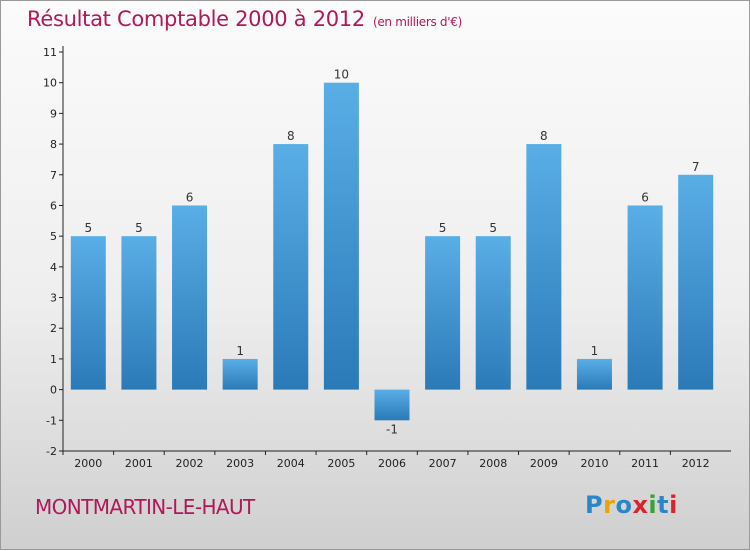 Image resolution: width=750 pixels, height=551 pixels. What do you see at coordinates (443, 463) in the screenshot?
I see `x-tick-label: 2007` at bounding box center [443, 463].